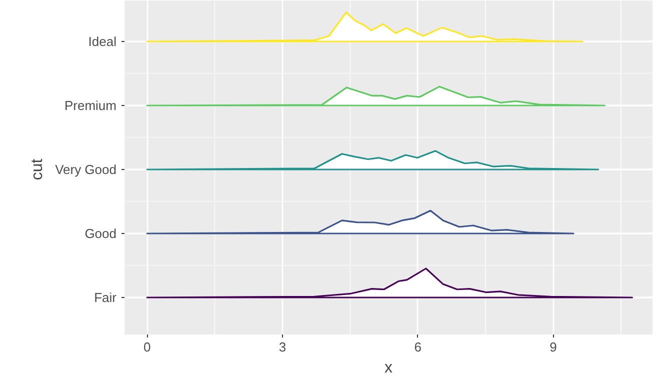 This screenshot has height=388, width=660. I want to click on text: Very Good, so click(86, 169).